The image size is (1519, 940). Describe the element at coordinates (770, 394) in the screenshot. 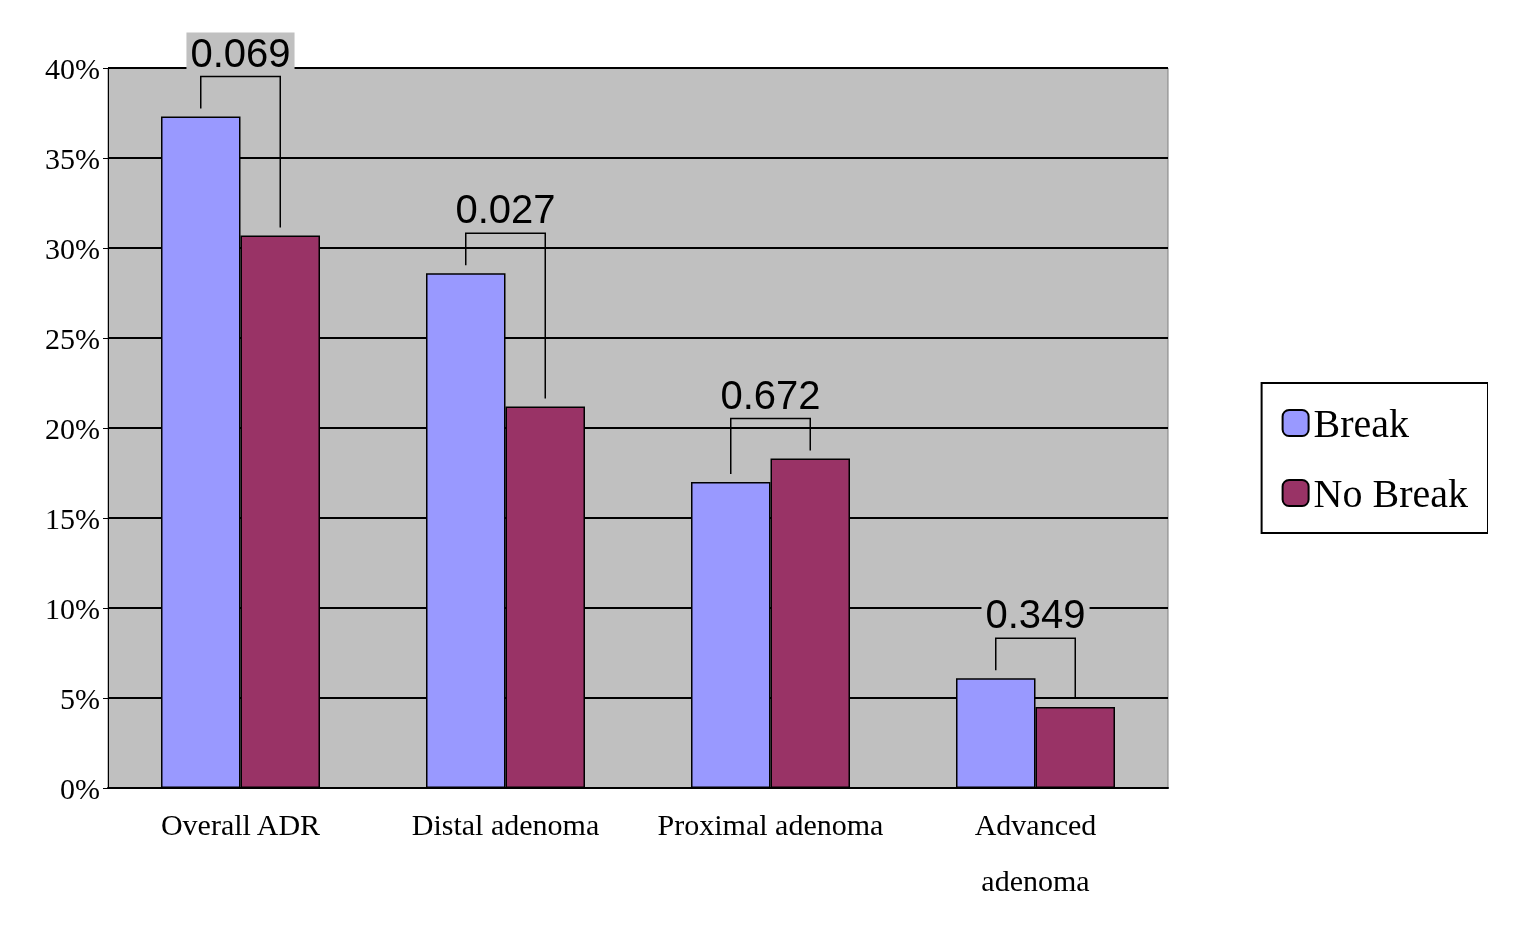

I see `annotation: 0.672` at that location.